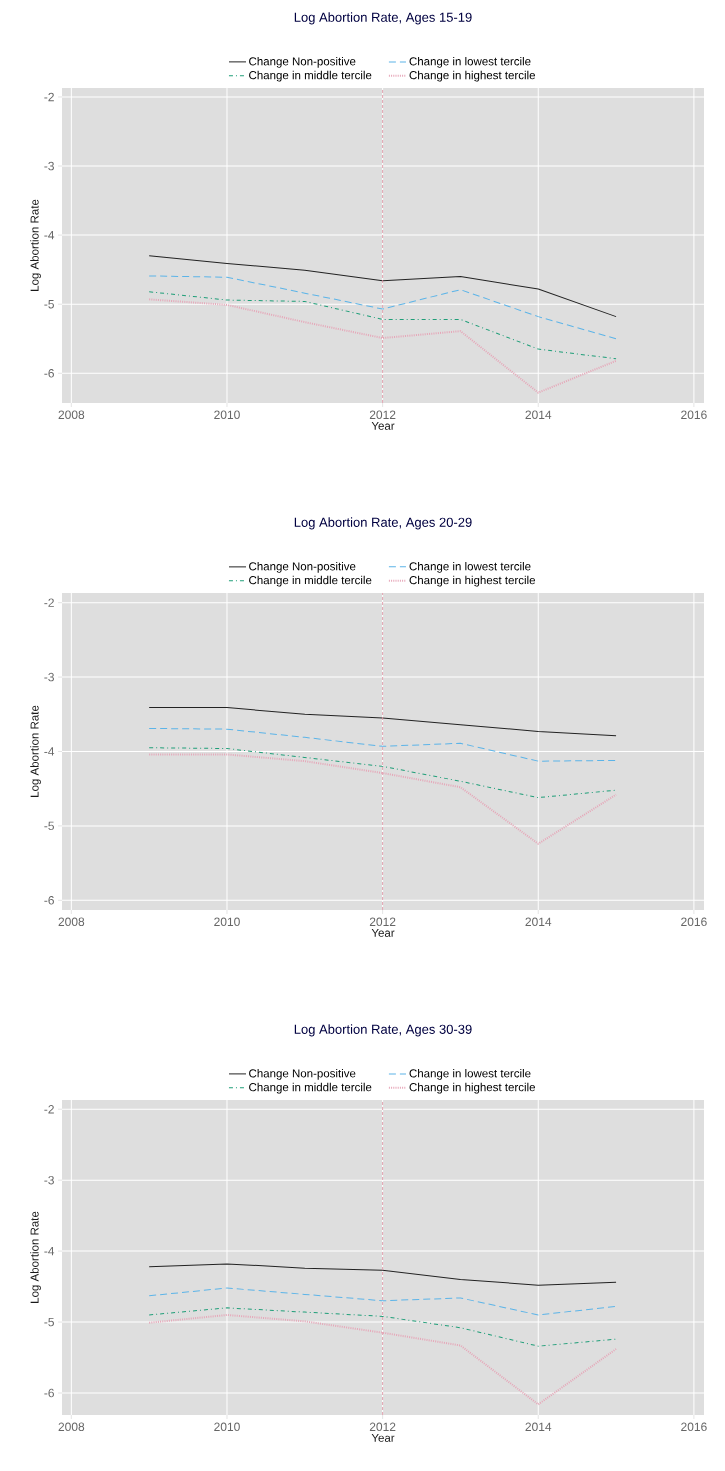  Describe the element at coordinates (383, 523) in the screenshot. I see `chart-title: Log Abortion Rate, Ages 20-29` at that location.